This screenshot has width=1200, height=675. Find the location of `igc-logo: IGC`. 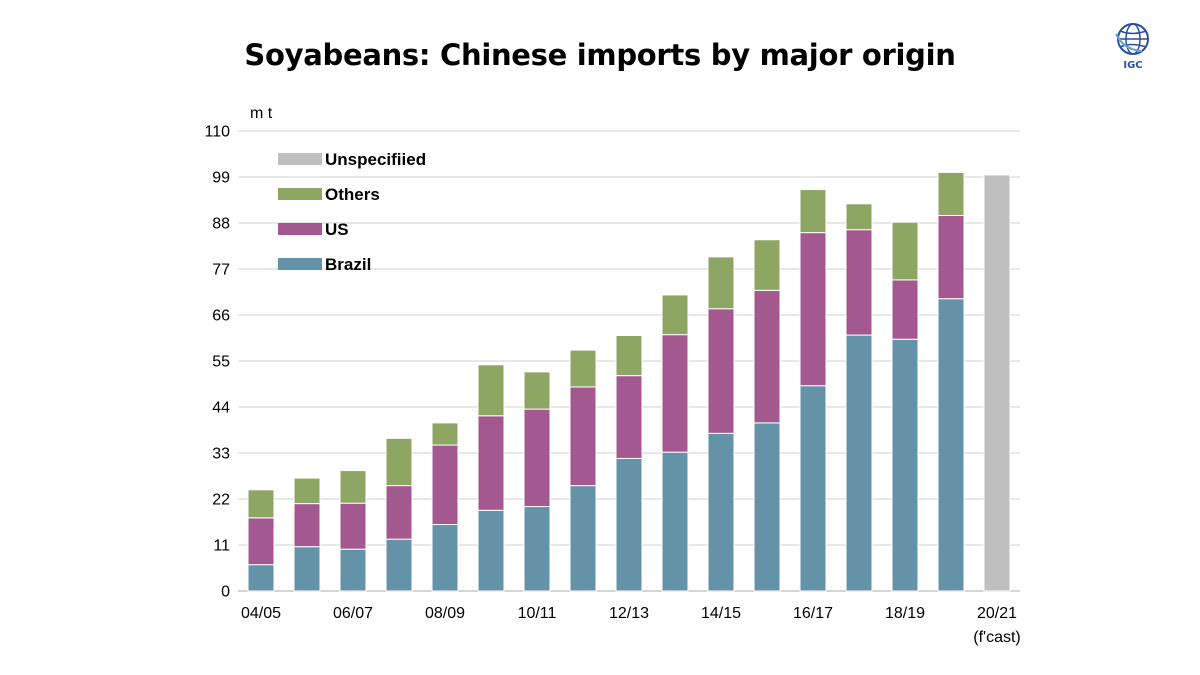

igc-logo: IGC is located at coordinates (1132, 47).